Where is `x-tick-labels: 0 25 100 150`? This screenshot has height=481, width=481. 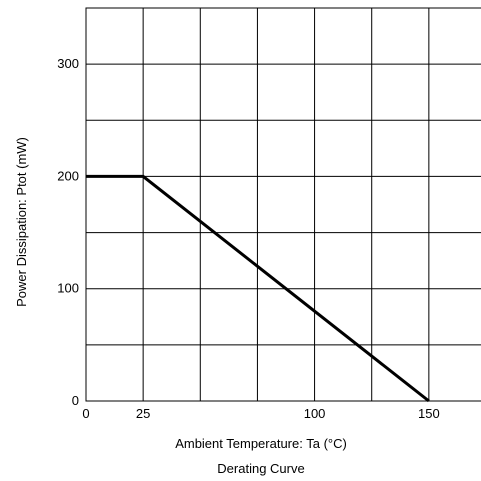 x-tick-labels: 0 25 100 150 is located at coordinates (260, 413).